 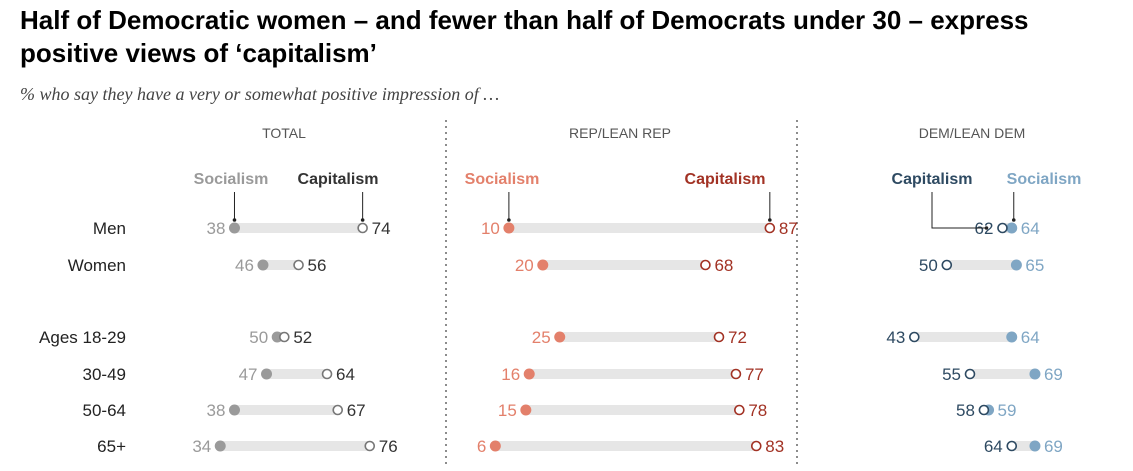 What do you see at coordinates (356, 410) in the screenshot?
I see `capitalism-value: 67` at bounding box center [356, 410].